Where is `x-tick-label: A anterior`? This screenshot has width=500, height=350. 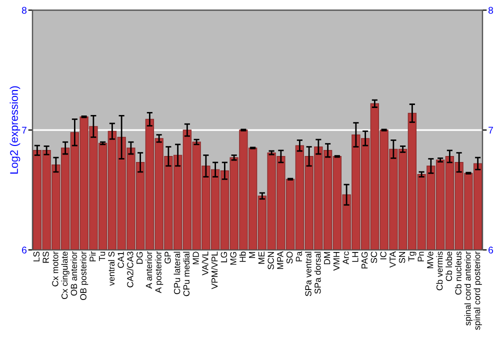
x-tick-label: A anterior is located at coordinates (149, 270).